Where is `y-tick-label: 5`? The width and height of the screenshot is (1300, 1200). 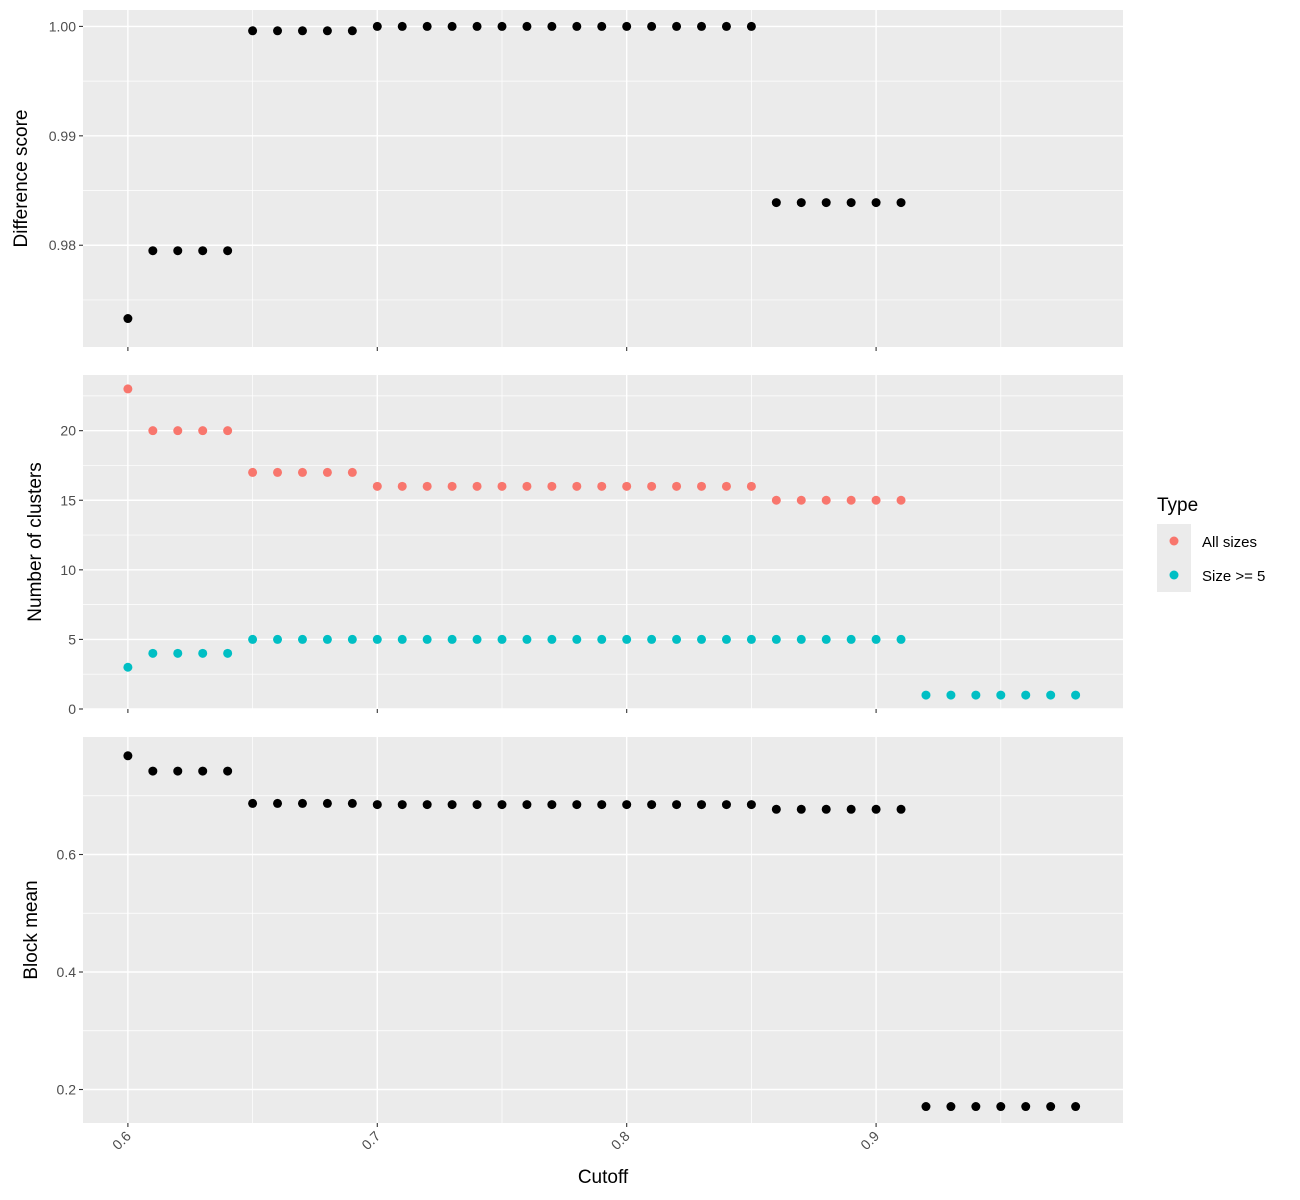
y-tick-label: 5 is located at coordinates (72, 639).